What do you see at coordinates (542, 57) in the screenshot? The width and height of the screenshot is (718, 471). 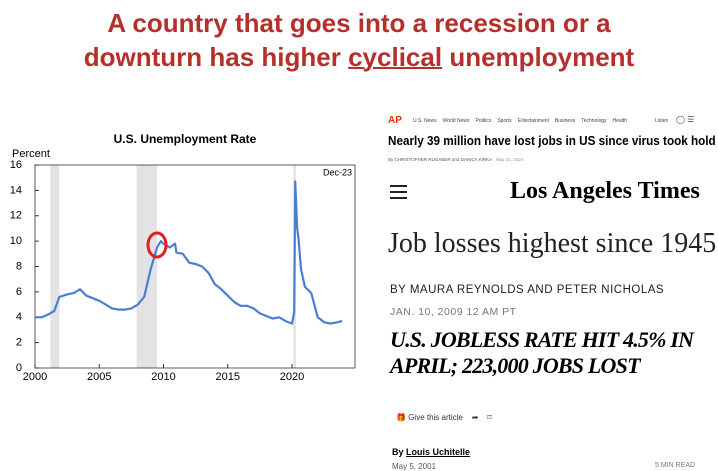 I see `title-line: unemployment` at bounding box center [542, 57].